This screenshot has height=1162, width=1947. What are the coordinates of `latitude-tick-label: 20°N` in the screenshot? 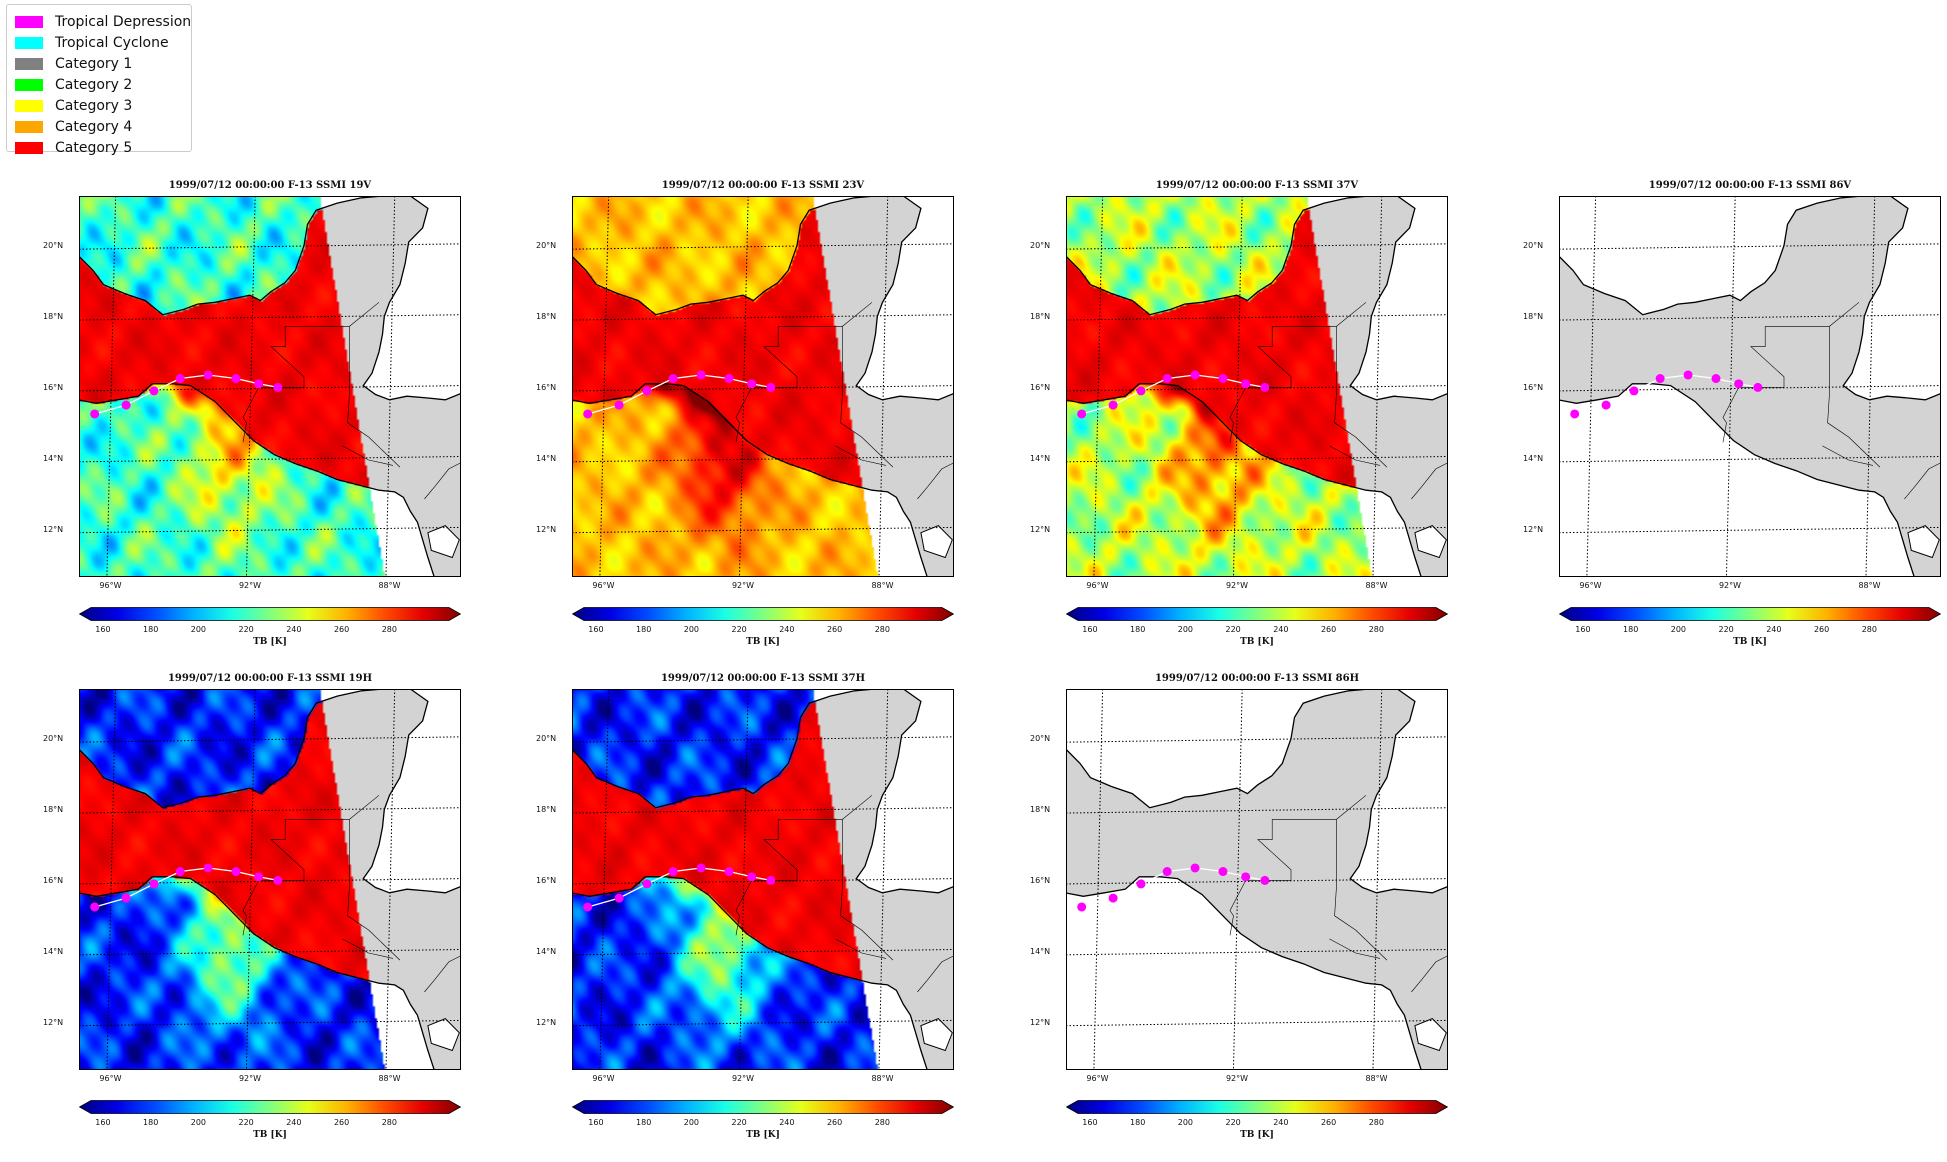 It's located at (1533, 246).